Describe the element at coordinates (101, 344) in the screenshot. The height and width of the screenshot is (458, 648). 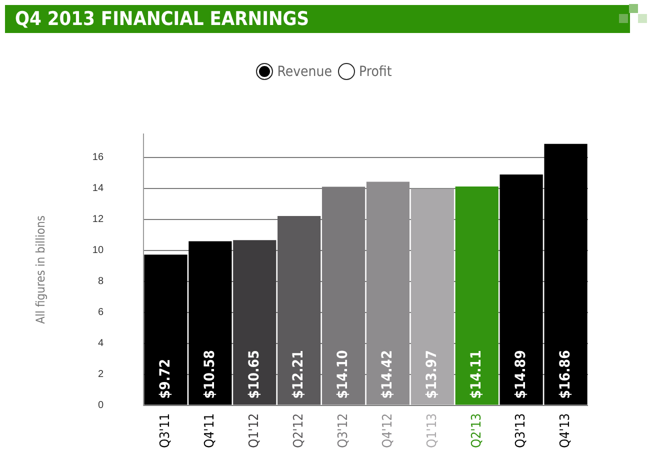
I see `y-tick-label: 4` at that location.